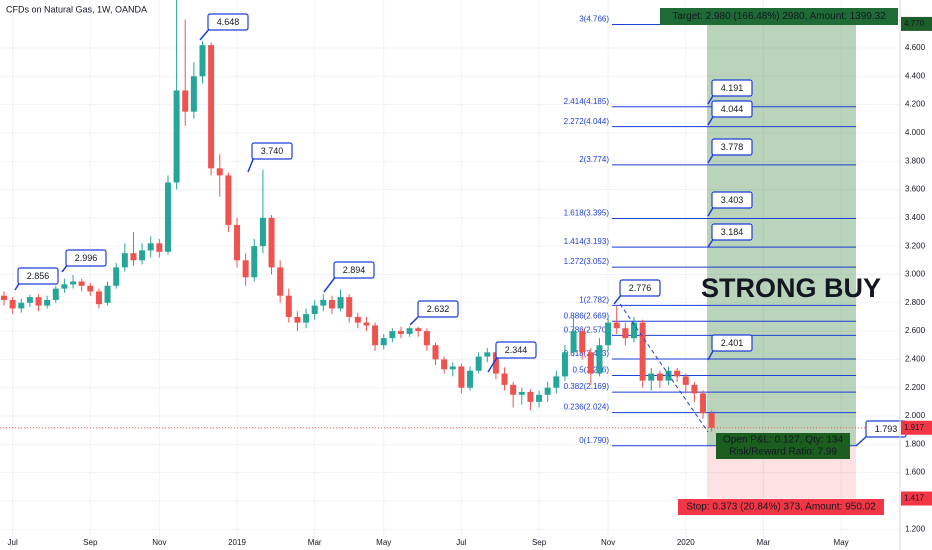 Image resolution: width=932 pixels, height=550 pixels. What do you see at coordinates (516, 350) in the screenshot?
I see `callout-text: 2.344` at bounding box center [516, 350].